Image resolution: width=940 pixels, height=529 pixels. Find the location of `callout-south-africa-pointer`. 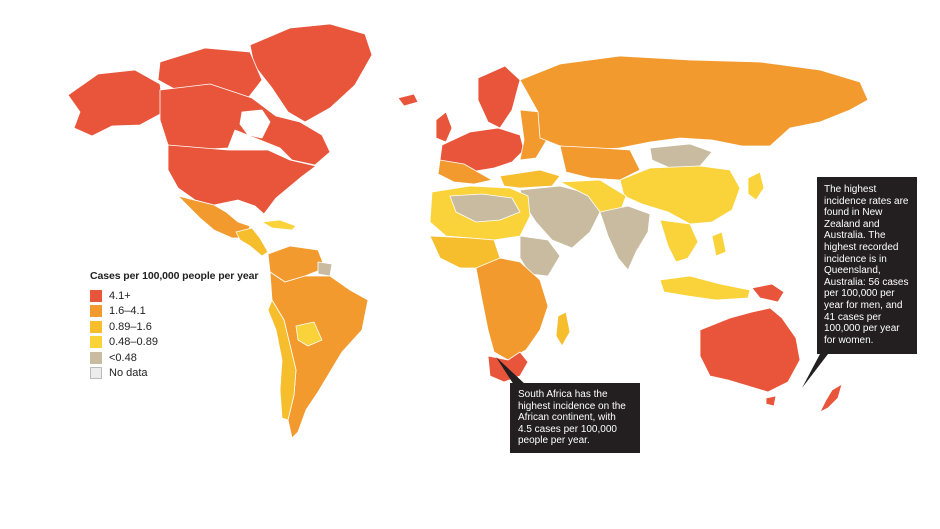

callout-south-africa-pointer is located at coordinates (511, 371).